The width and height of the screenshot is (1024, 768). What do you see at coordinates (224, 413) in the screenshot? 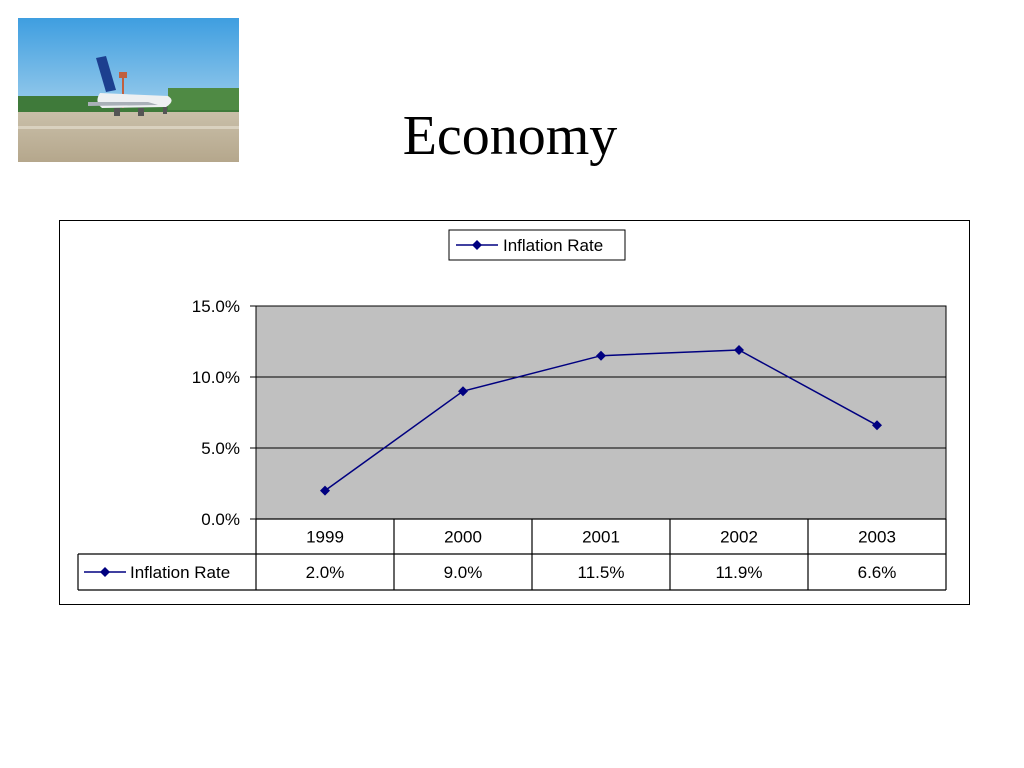
I see `y-axis: 0.0% 5.0% 10.0% 15.0%` at bounding box center [224, 413].